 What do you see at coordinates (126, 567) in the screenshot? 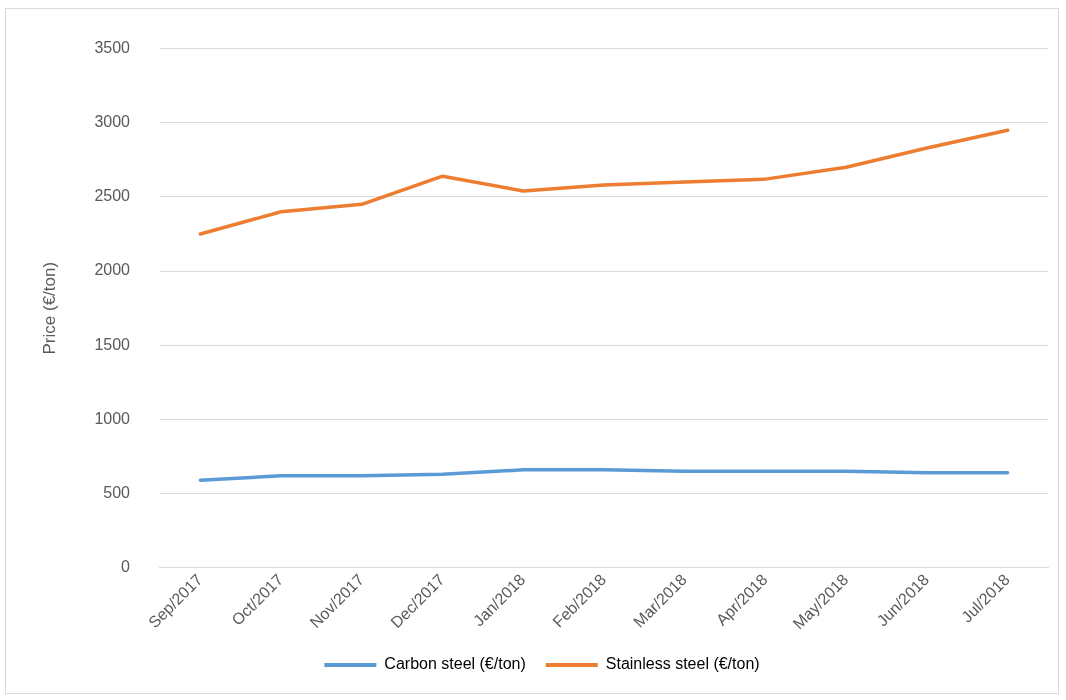
I see `y-tick-label: 0` at bounding box center [126, 567].